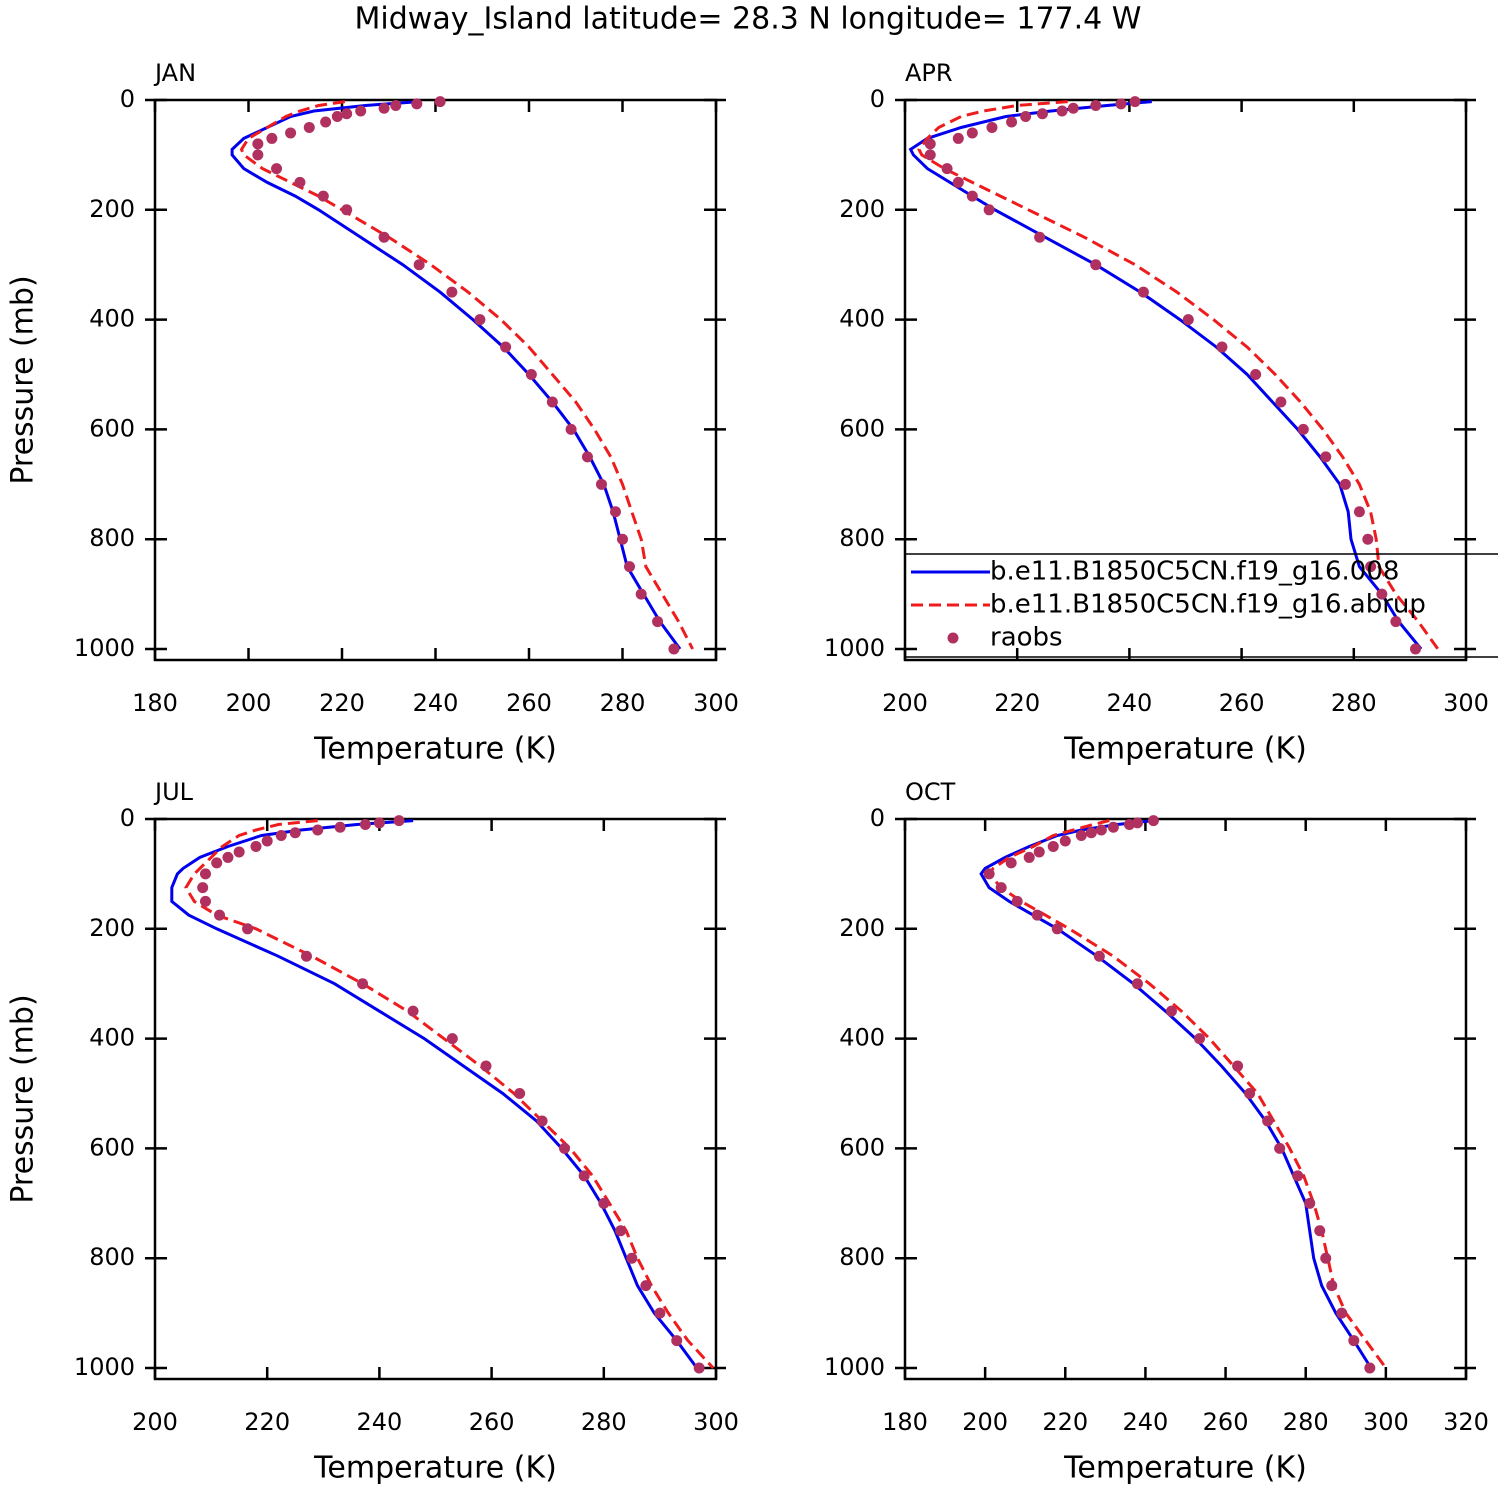 The height and width of the screenshot is (1492, 1504). I want to click on legend-label: b.e11.B1850C5CN.f19_g16.abrup, so click(1208, 605).